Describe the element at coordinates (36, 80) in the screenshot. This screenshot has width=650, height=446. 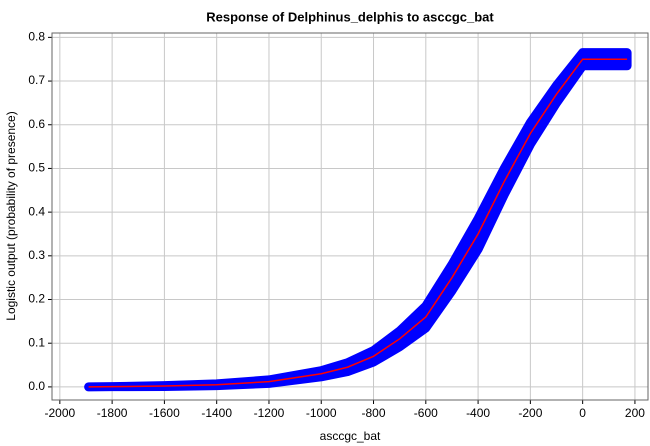
I see `y-tick-label: 0.7` at that location.